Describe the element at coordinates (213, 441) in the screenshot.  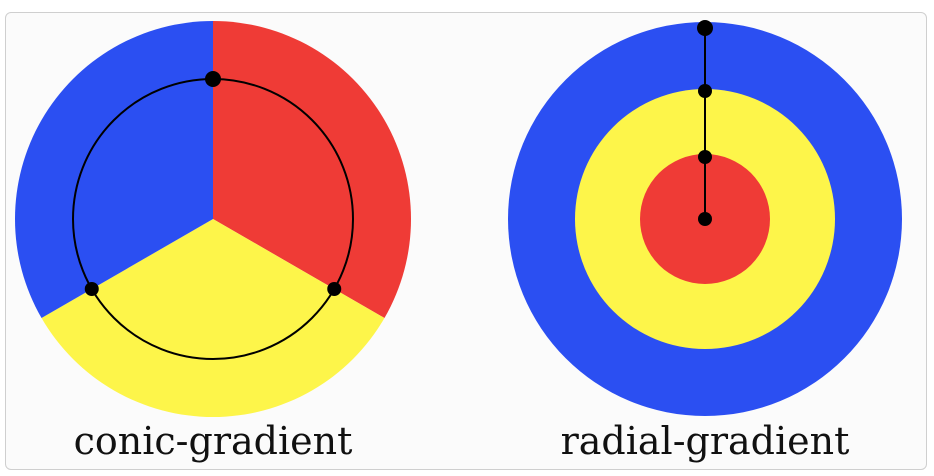
I see `conic-gradient-label: conic-gradient` at that location.